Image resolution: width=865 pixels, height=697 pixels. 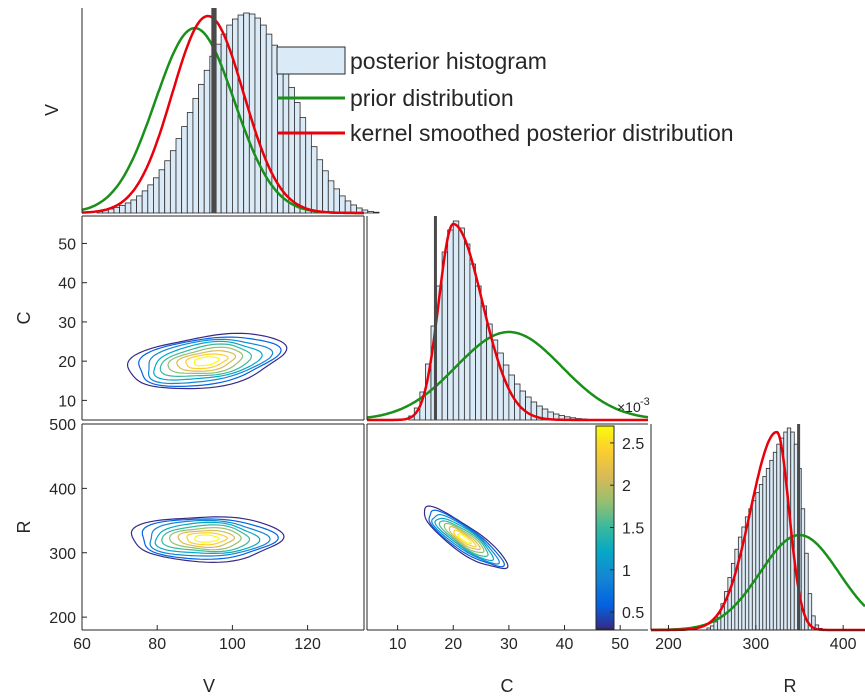 What do you see at coordinates (67, 323) in the screenshot?
I see `y-tick-label: 30` at bounding box center [67, 323].